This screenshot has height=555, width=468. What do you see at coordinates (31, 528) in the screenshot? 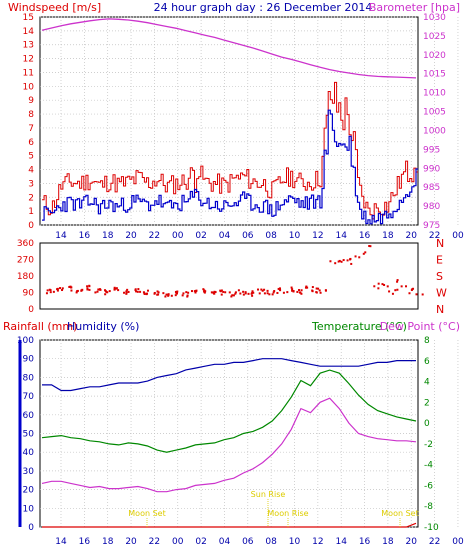
I see `humidity-tick-label: 0` at bounding box center [31, 528].